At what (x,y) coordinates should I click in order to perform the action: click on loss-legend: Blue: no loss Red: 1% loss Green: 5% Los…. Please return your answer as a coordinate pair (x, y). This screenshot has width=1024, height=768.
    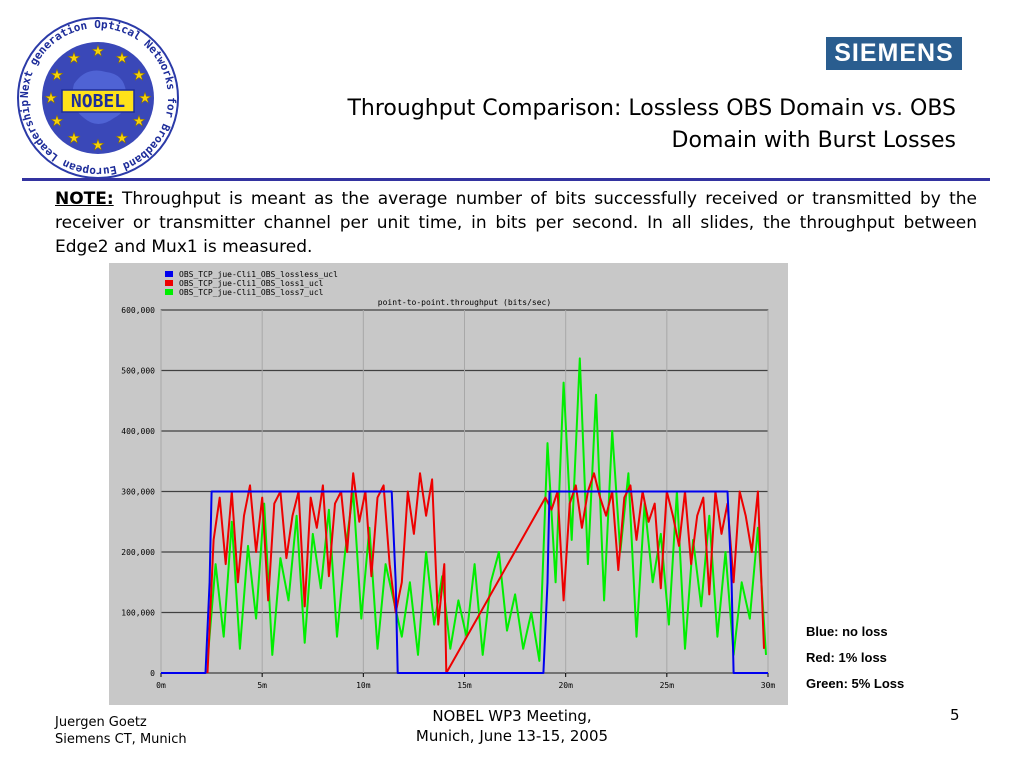
    Looking at the image, I should click on (855, 661).